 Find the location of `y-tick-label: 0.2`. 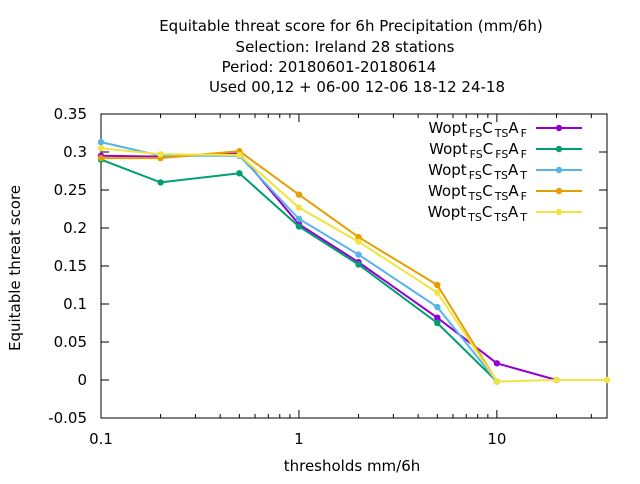

y-tick-label: 0.2 is located at coordinates (75, 228).